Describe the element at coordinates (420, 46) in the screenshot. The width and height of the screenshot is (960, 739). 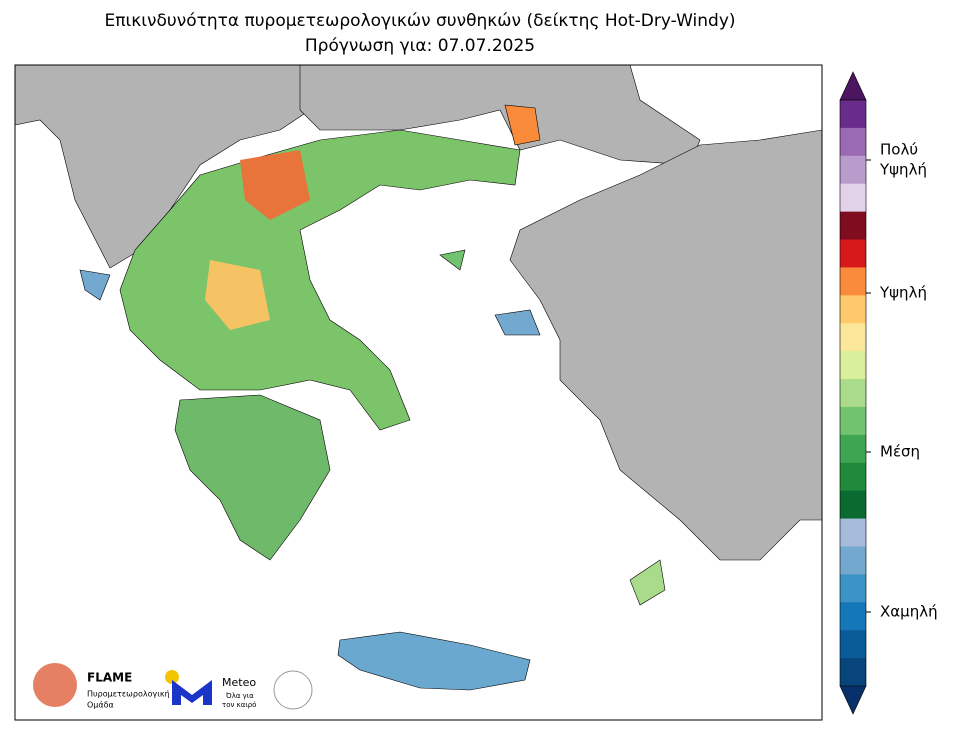
I see `subtitle: Πρόγνωση για: 07.07.2025` at that location.